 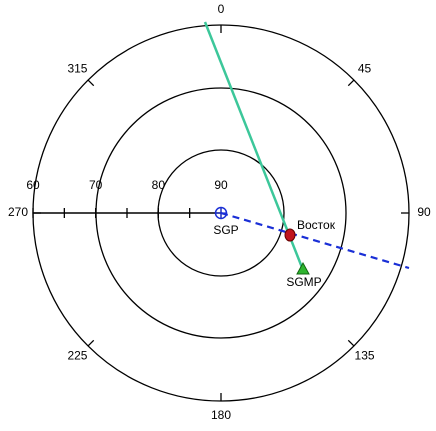 I want to click on azimuth-label: 135, so click(x=365, y=356).